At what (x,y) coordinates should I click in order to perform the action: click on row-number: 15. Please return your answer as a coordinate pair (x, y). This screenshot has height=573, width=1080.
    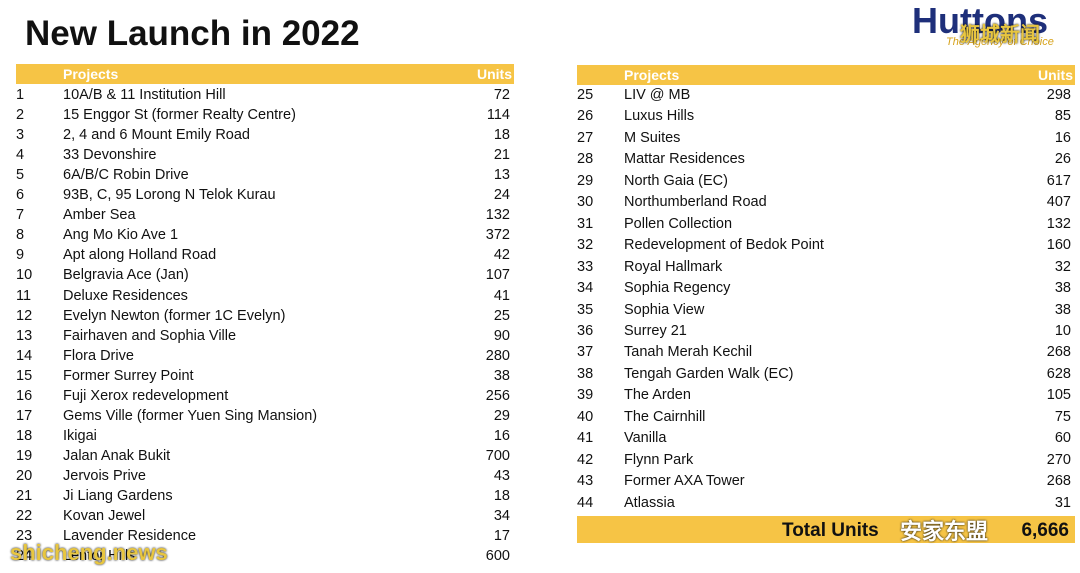
    Looking at the image, I should click on (24, 375).